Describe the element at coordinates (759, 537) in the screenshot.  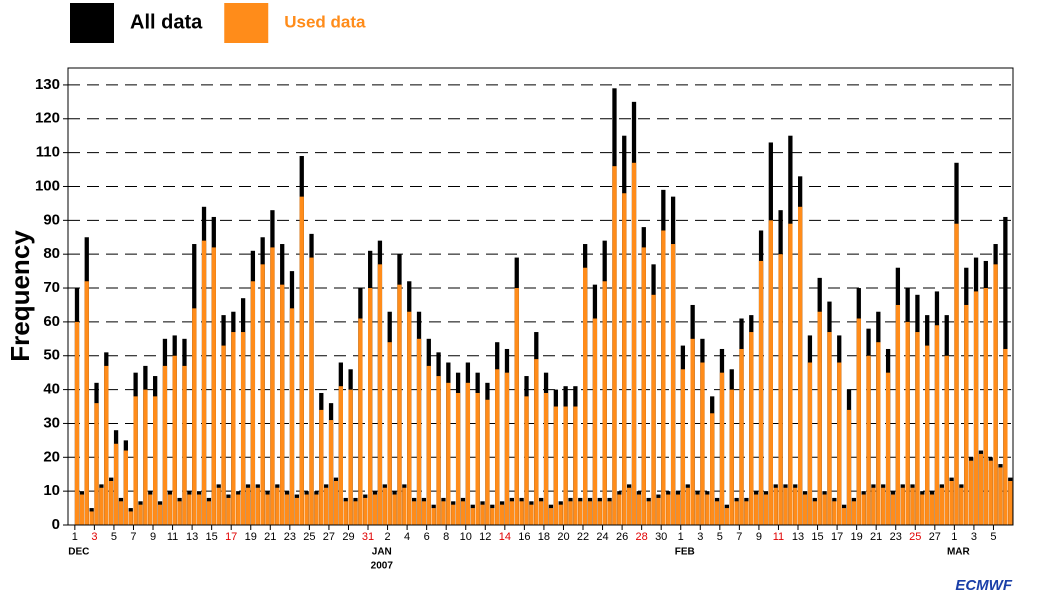
I see `x-tick-label: 9` at that location.